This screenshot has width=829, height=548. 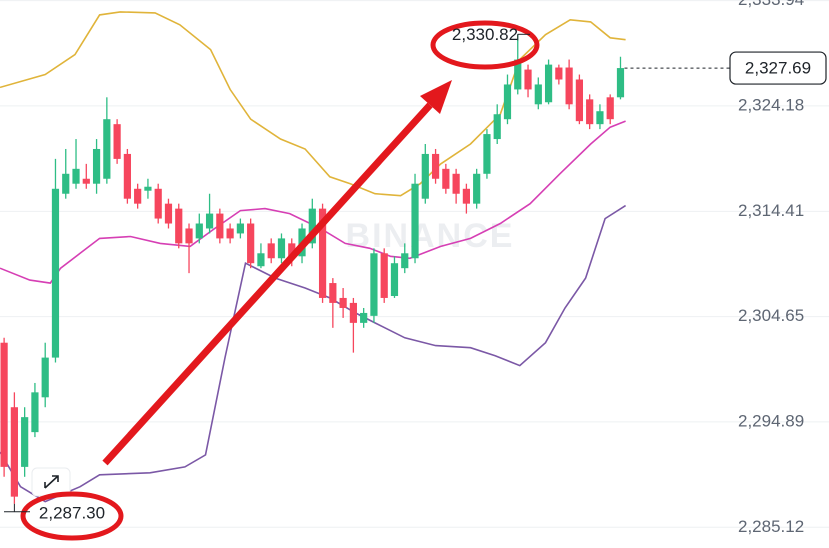 I want to click on expand-icon, so click(x=51, y=482).